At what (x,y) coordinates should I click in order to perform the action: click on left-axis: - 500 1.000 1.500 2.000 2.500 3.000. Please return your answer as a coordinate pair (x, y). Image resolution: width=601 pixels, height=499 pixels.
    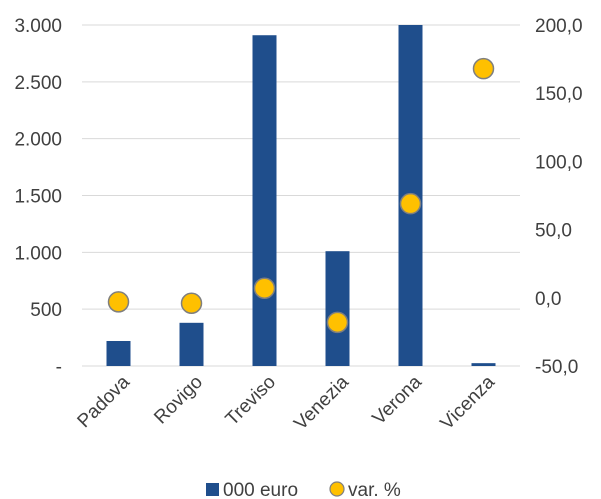
    Looking at the image, I should click on (38, 197).